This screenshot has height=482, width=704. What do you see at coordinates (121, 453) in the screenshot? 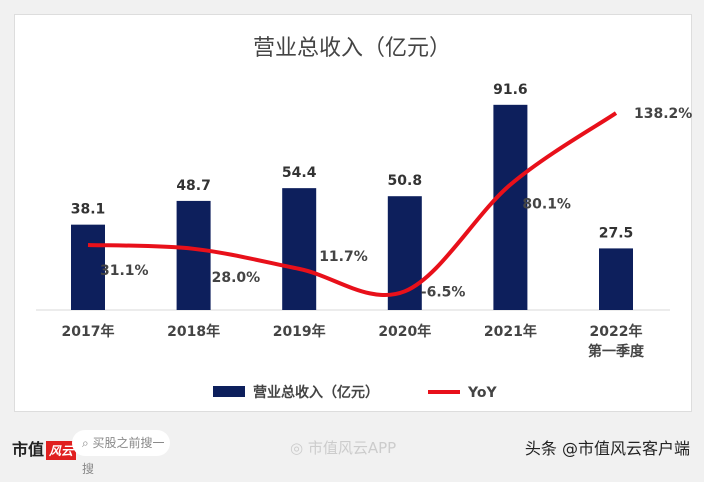
I see `search-input: ⌕ 买股之前搜一搜` at bounding box center [121, 453].